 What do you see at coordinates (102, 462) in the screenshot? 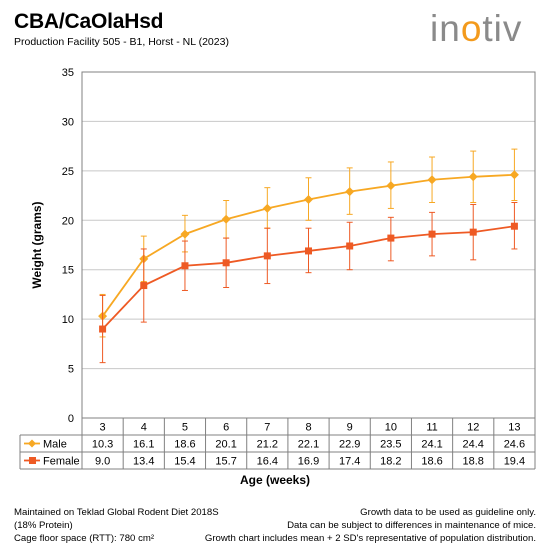
I see `female-table-value: 9.0` at bounding box center [102, 462].